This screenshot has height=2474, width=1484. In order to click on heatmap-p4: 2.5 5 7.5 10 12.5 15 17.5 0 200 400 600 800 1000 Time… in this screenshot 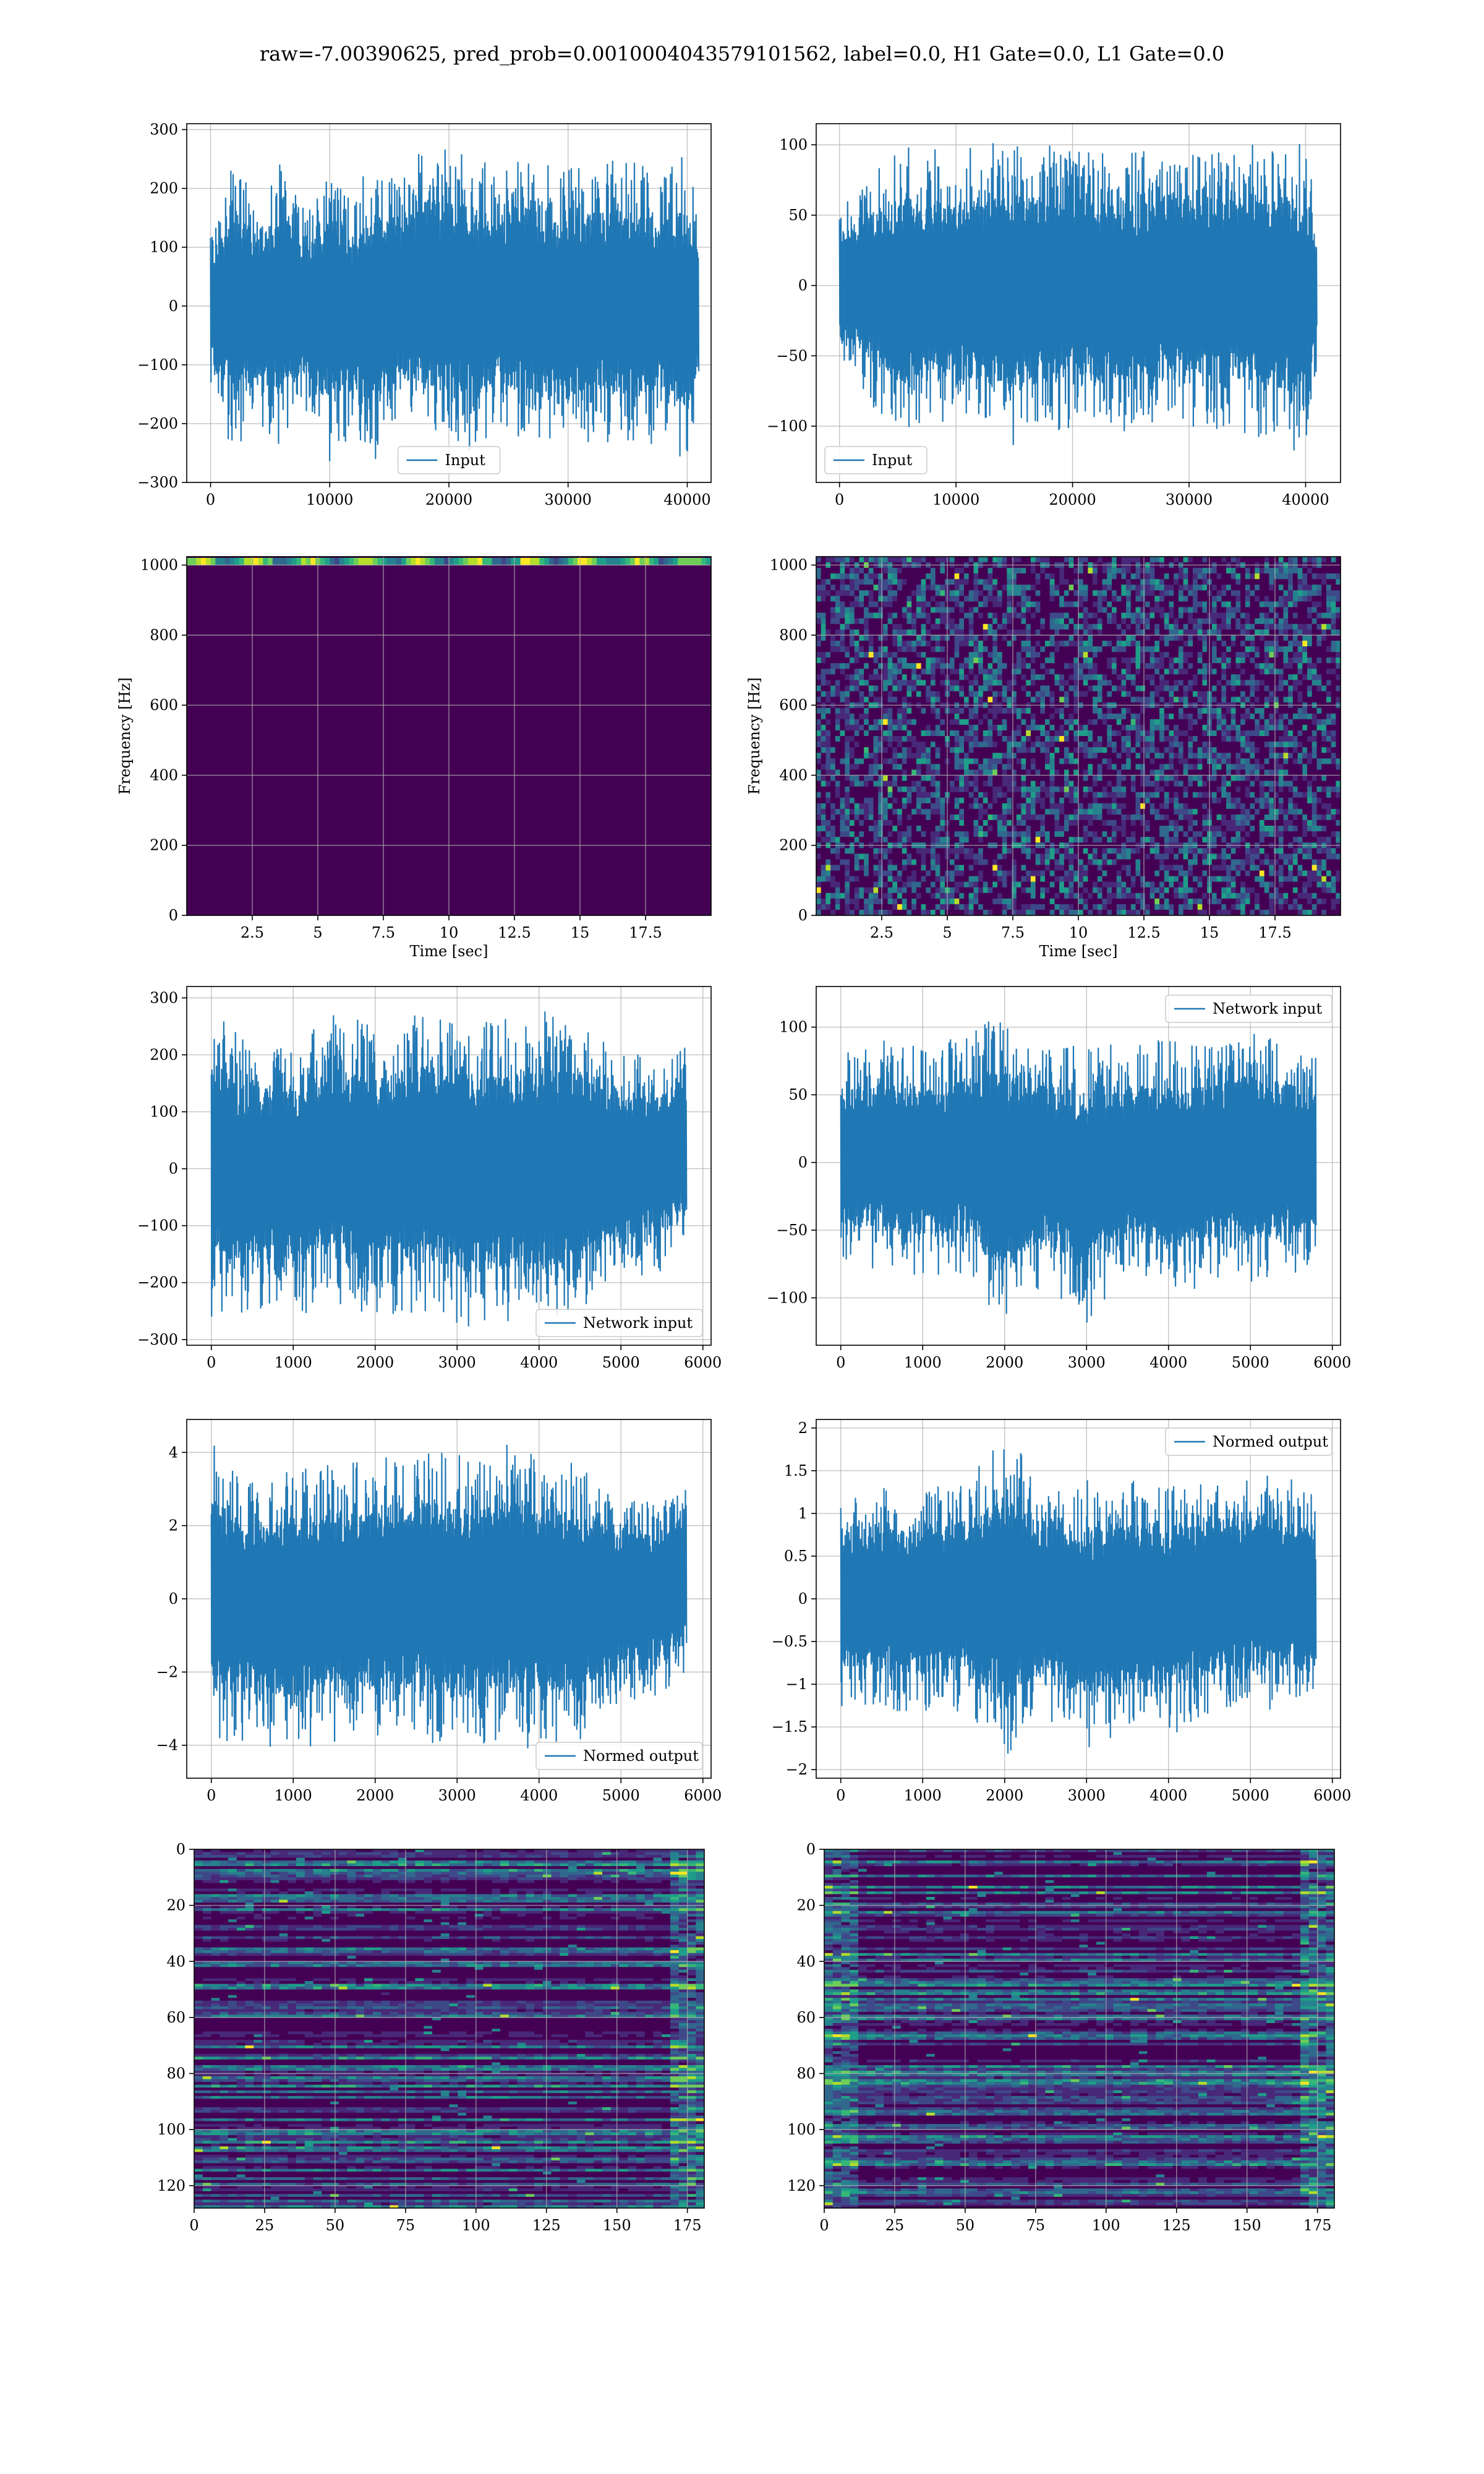, I will do `click(1043, 758)`.